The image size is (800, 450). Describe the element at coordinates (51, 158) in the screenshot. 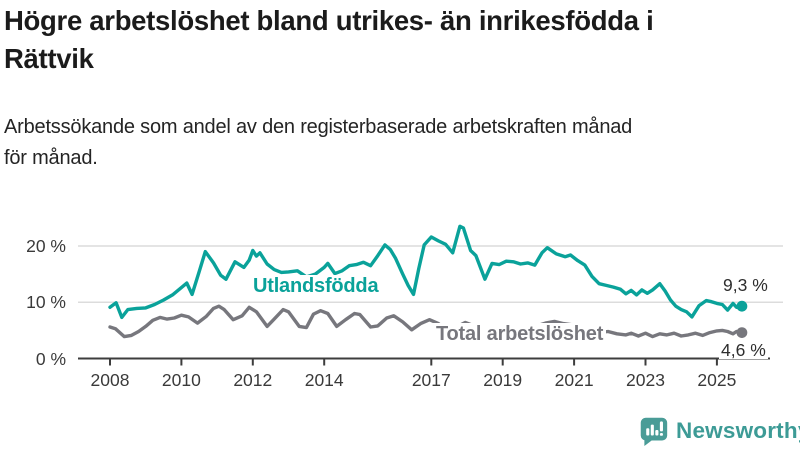

I see `chart-subtitle-line2: för månad.` at that location.